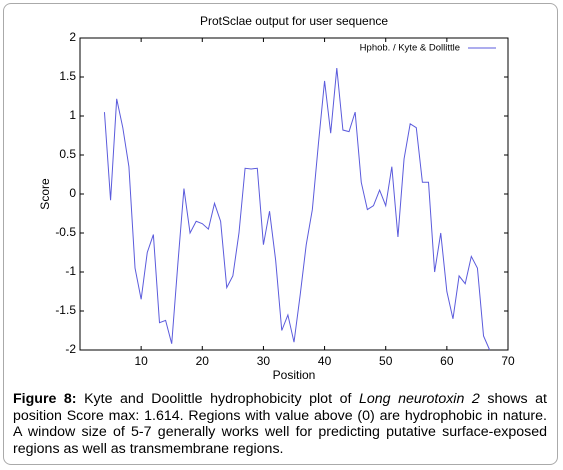 The height and width of the screenshot is (470, 563). I want to click on y-tick-label: -1, so click(70, 271).